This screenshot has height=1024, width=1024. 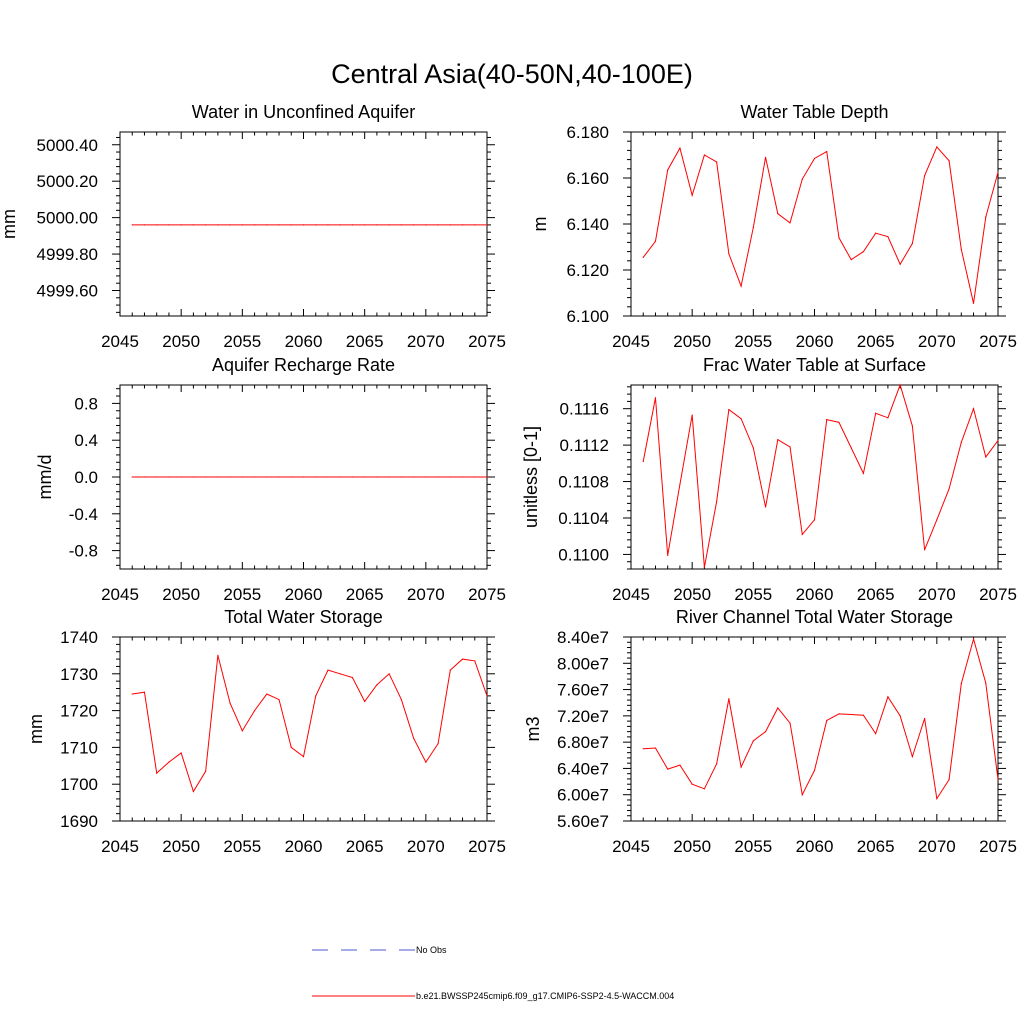 What do you see at coordinates (587, 224) in the screenshot?
I see `y-tick-label: 6.140` at bounding box center [587, 224].